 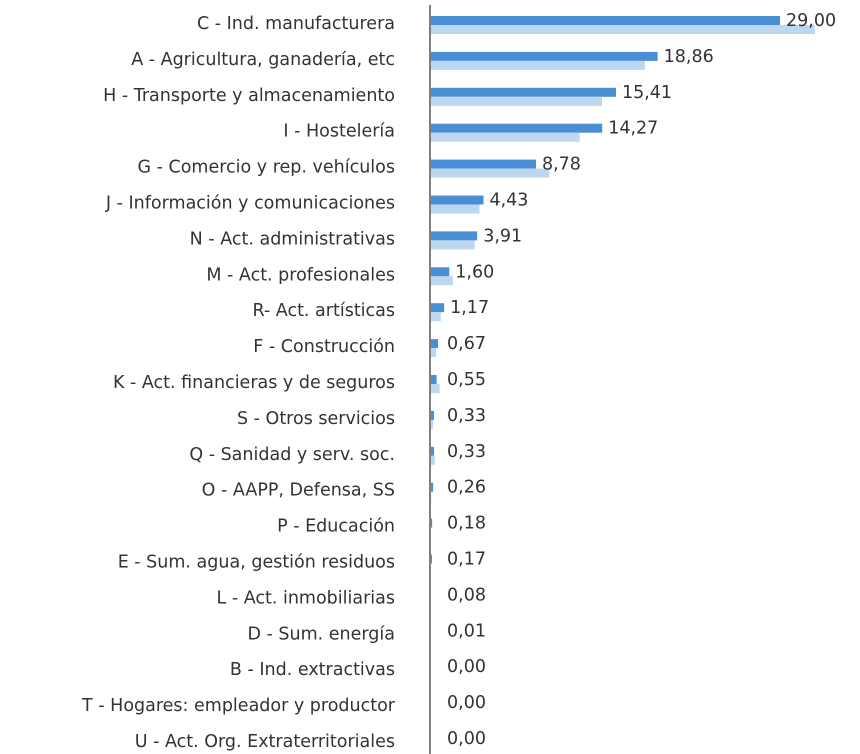 I want to click on category-label: E - Sum. agua, gestión residuos, so click(x=256, y=563).